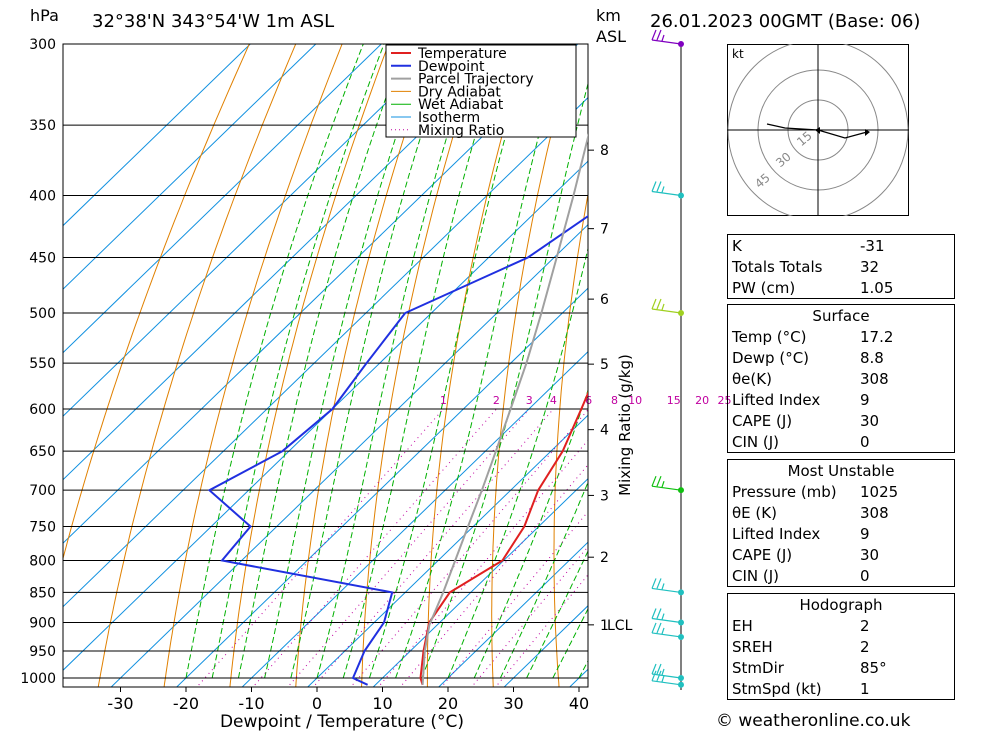  I want to click on pressure-tick-label: 800, so click(42, 561).